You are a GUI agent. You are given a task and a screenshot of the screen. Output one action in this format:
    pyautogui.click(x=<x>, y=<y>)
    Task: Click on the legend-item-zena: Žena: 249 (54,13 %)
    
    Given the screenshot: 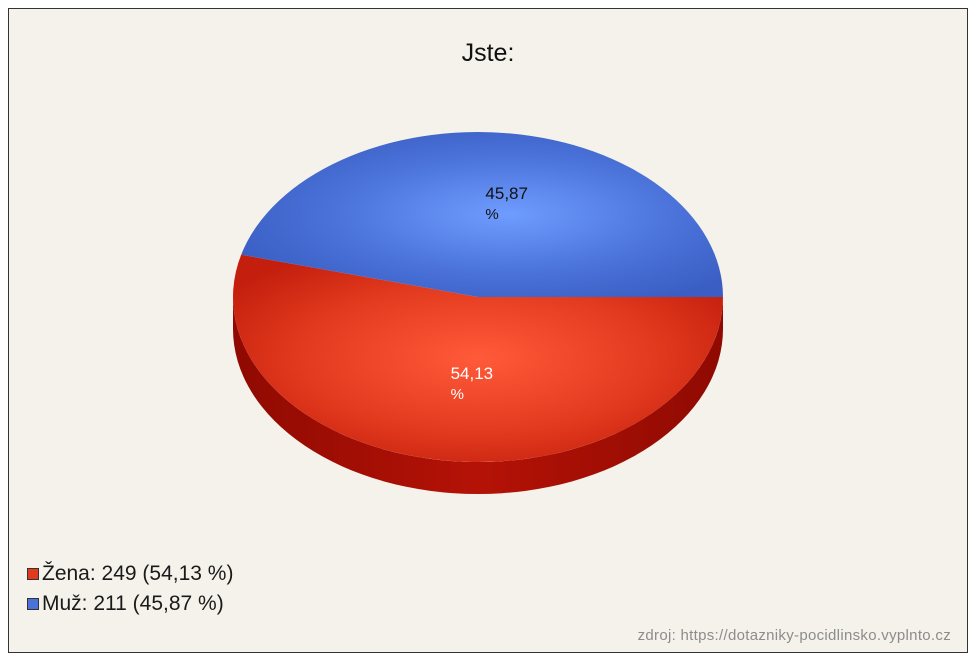 What is the action you would take?
    pyautogui.click(x=130, y=574)
    